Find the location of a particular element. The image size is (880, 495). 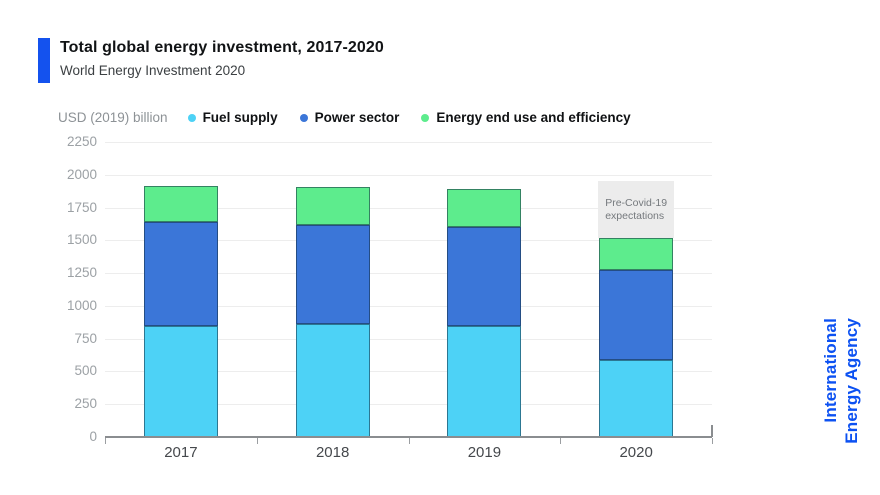

y-axis-tick-label: 1000 is located at coordinates (81, 305).